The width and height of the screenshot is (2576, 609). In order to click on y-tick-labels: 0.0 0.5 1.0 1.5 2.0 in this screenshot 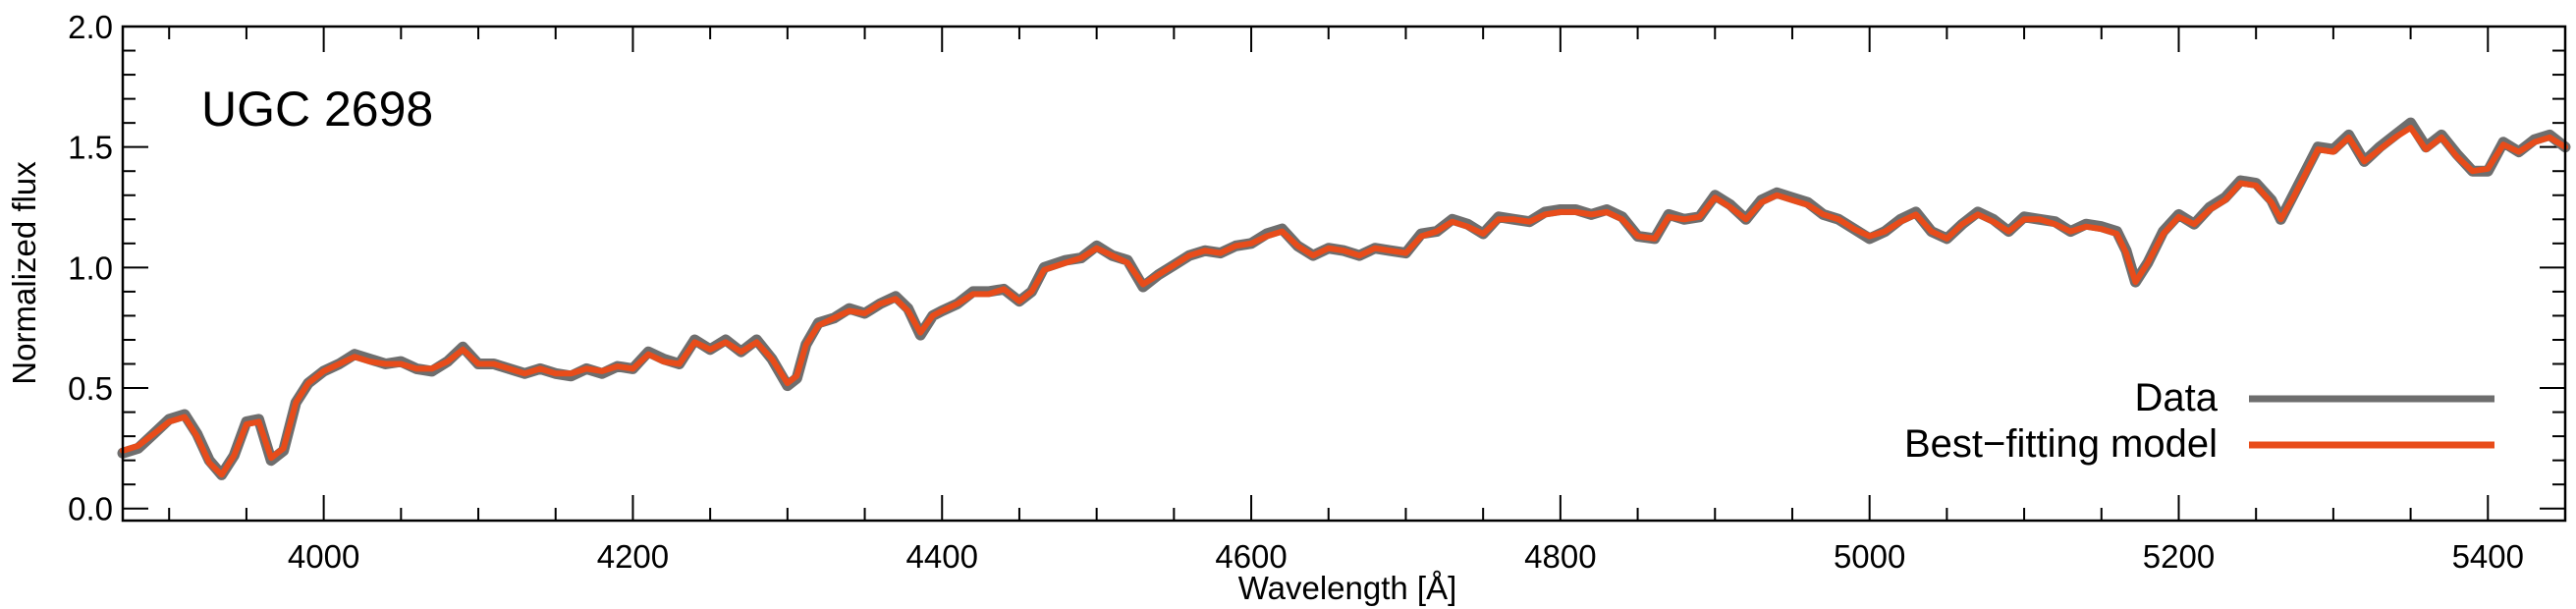, I will do `click(90, 268)`.